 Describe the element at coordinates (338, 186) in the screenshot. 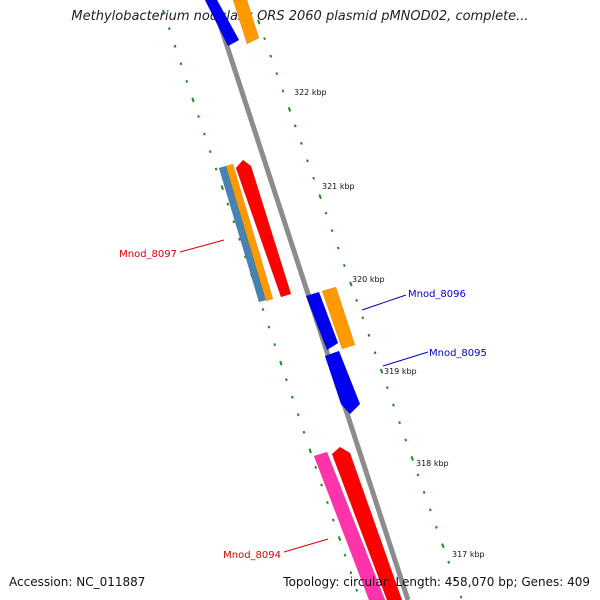

I see `tick-label-321: 321 kbp` at that location.